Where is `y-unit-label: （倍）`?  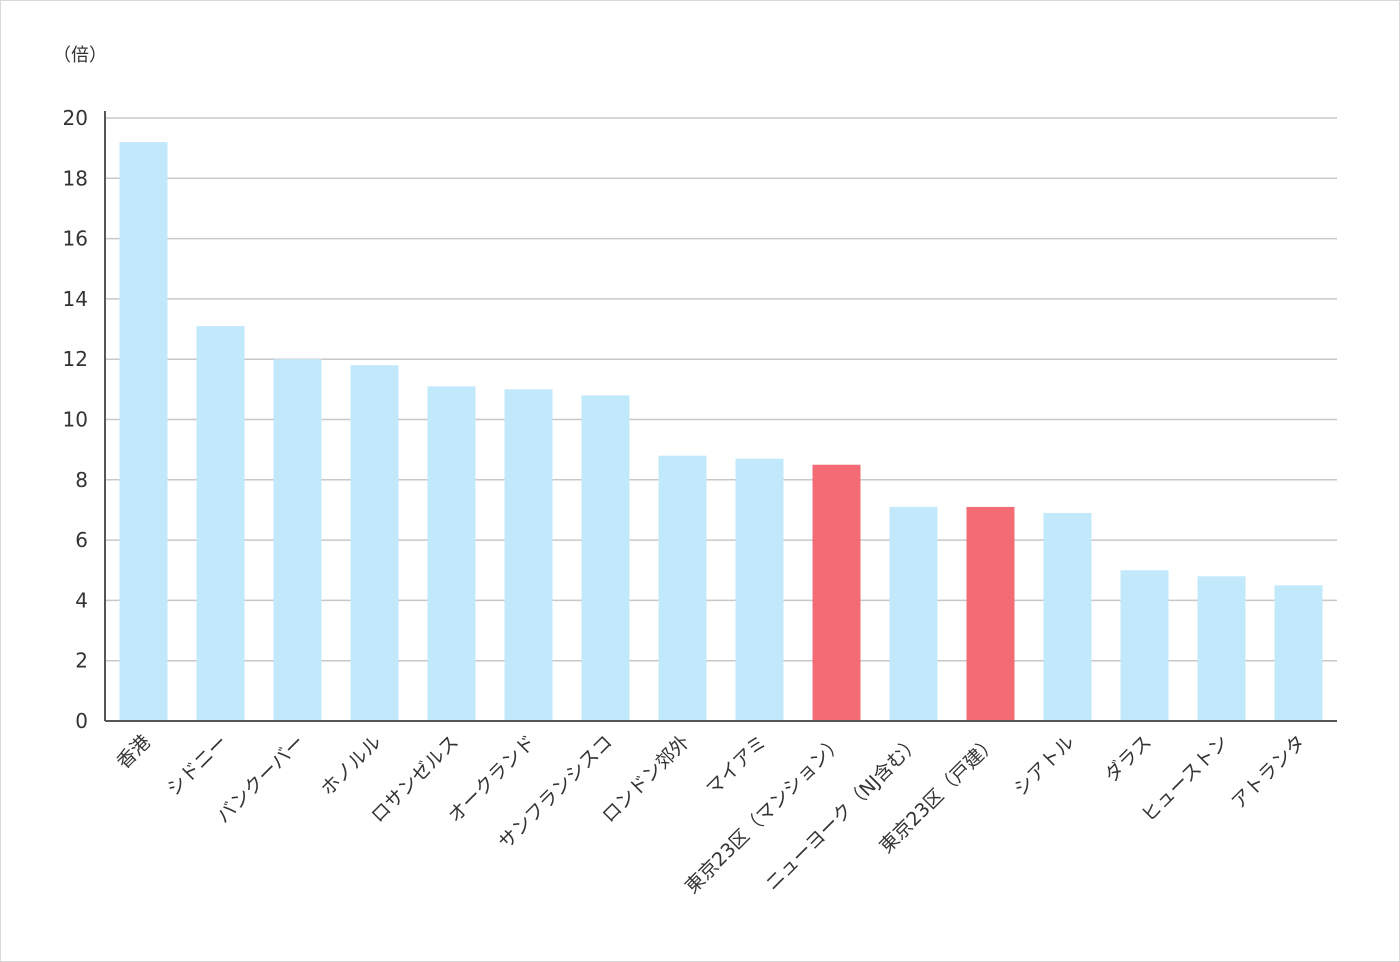
y-unit-label: （倍） is located at coordinates (80, 55).